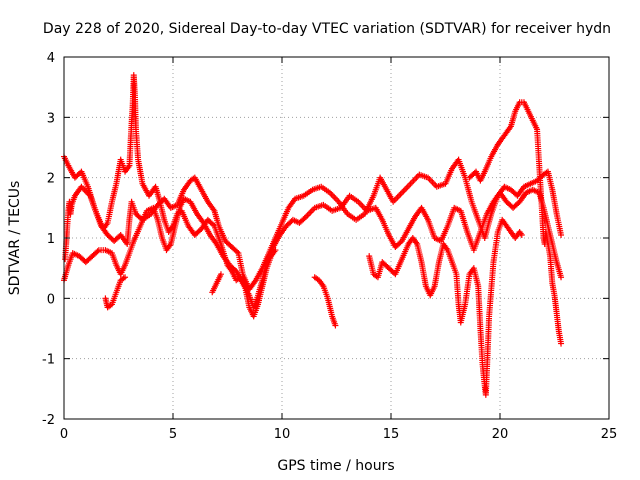 The image size is (640, 480). Describe the element at coordinates (609, 434) in the screenshot. I see `x-tick-label: 25` at that location.